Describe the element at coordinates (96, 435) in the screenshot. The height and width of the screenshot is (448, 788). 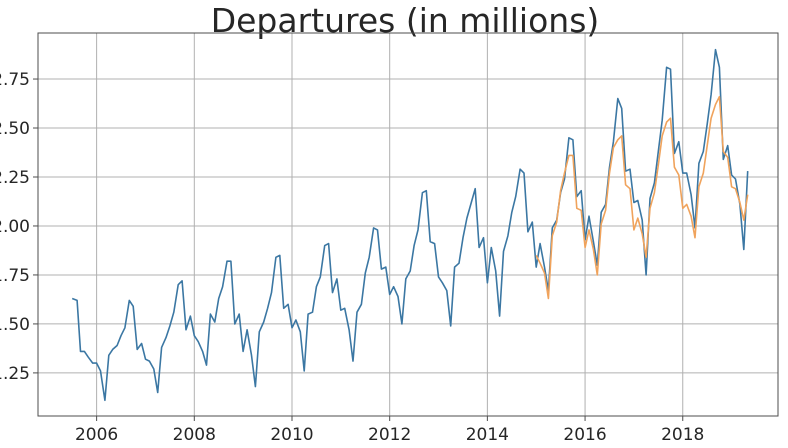
I see `x-tick-label: 2006` at that location.